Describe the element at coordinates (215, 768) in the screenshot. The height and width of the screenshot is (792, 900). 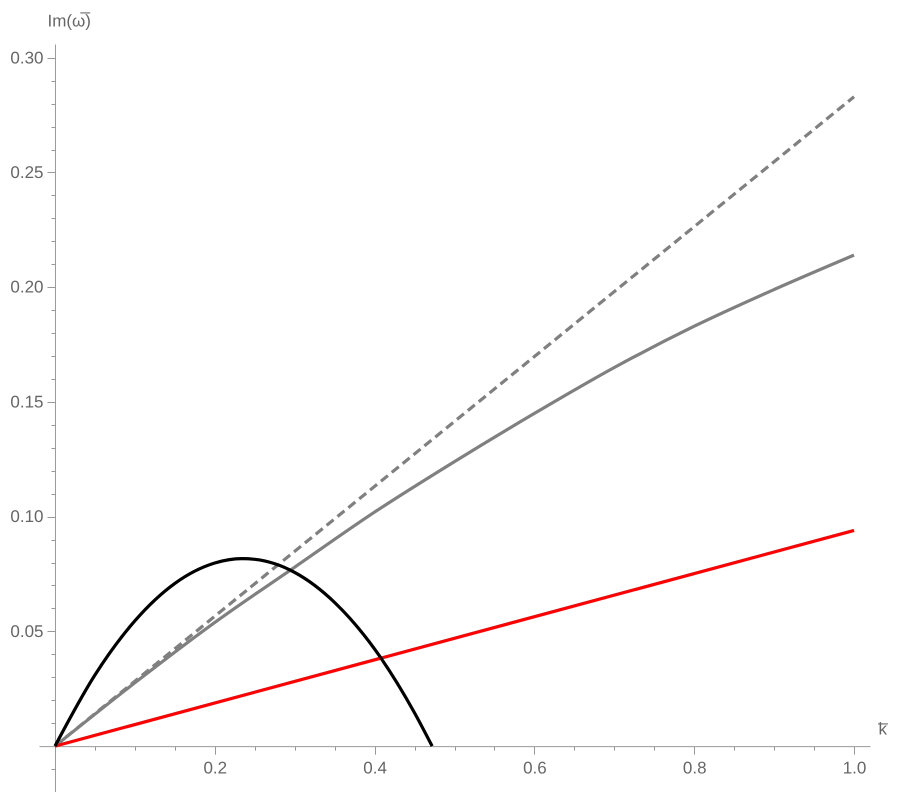
I see `x-tick-label: 0.2` at that location.